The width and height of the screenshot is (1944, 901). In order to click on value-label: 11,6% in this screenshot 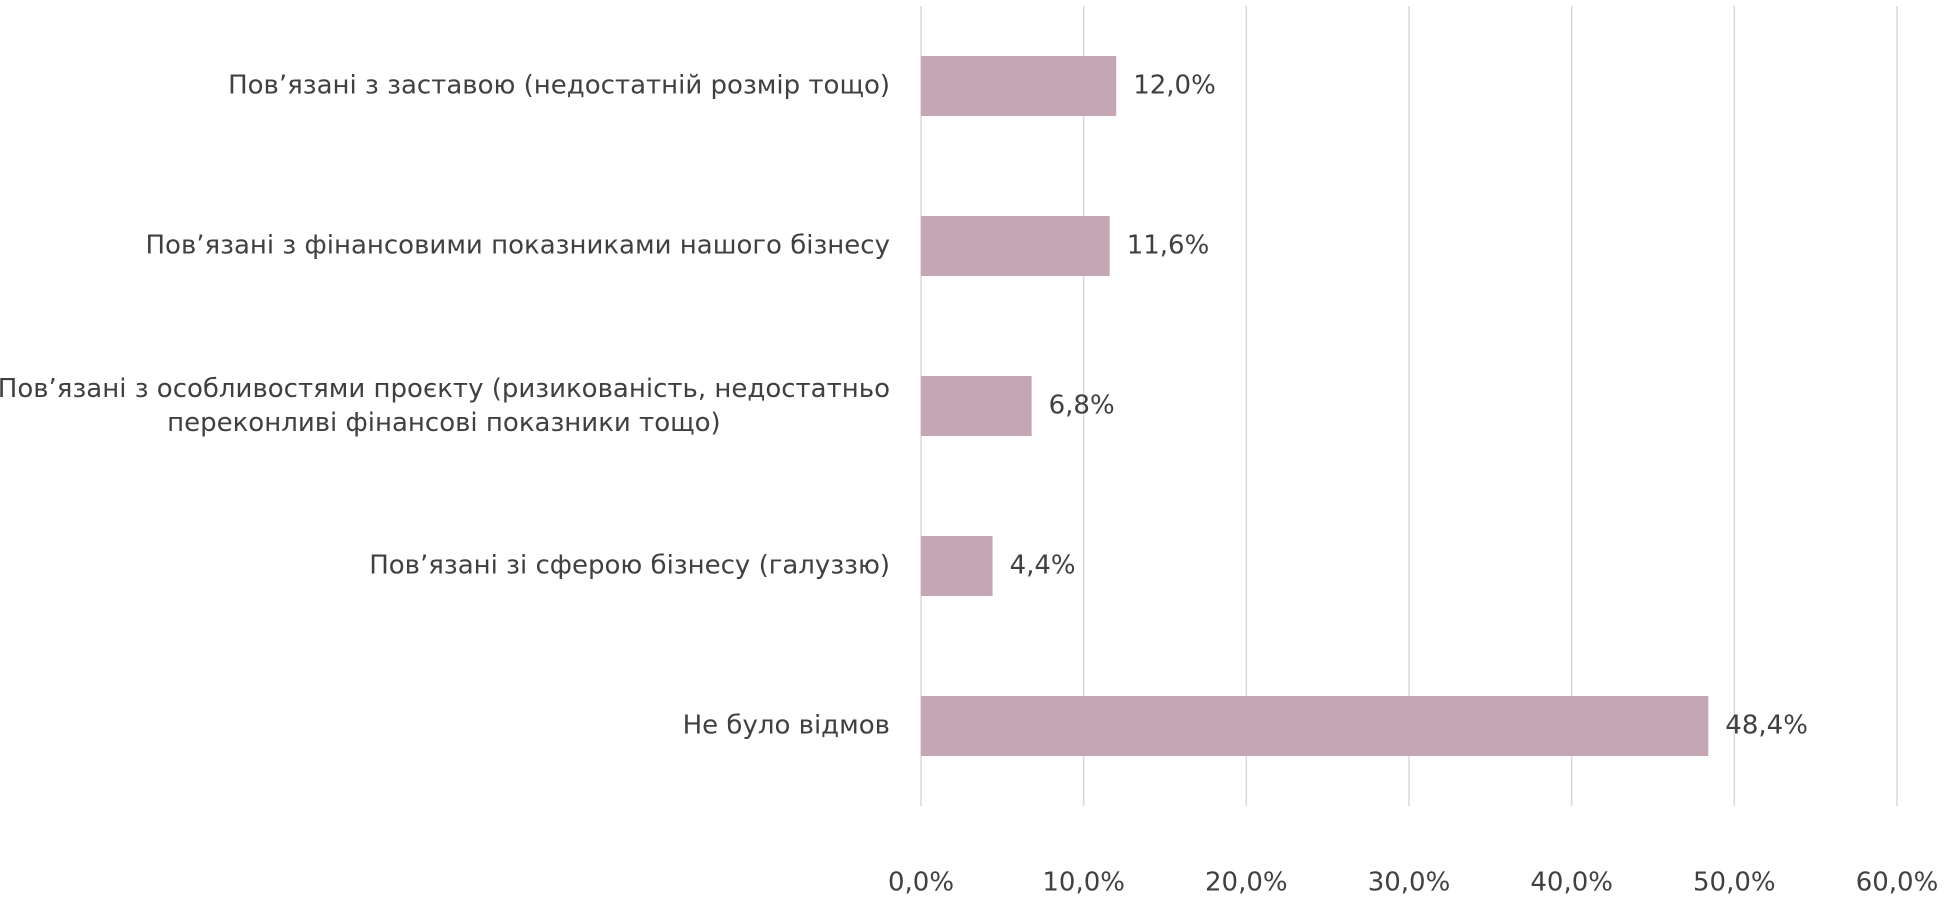, I will do `click(1168, 246)`.